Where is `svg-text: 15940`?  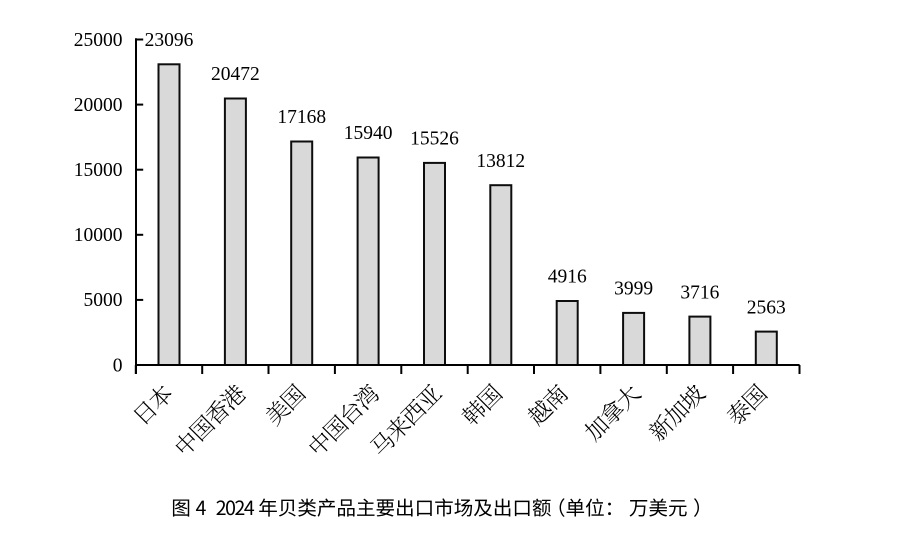
svg-text: 15940 is located at coordinates (368, 133).